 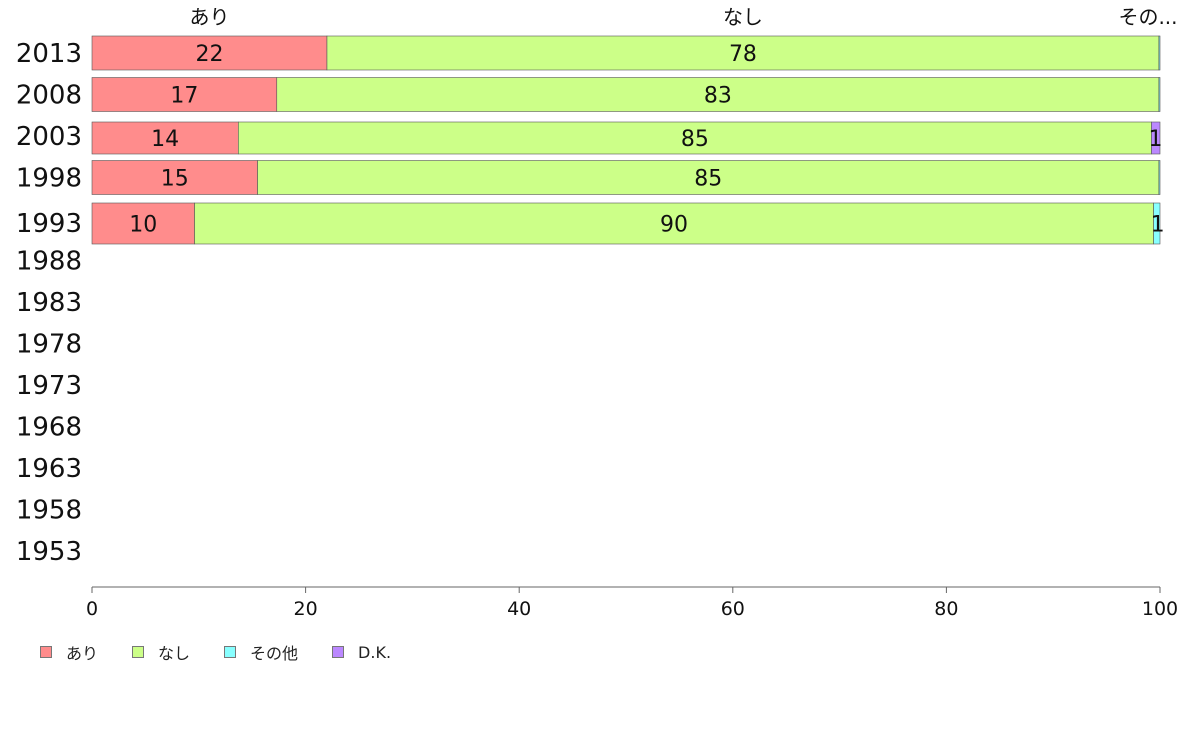 I want to click on category-label: 1983, so click(x=49, y=303).